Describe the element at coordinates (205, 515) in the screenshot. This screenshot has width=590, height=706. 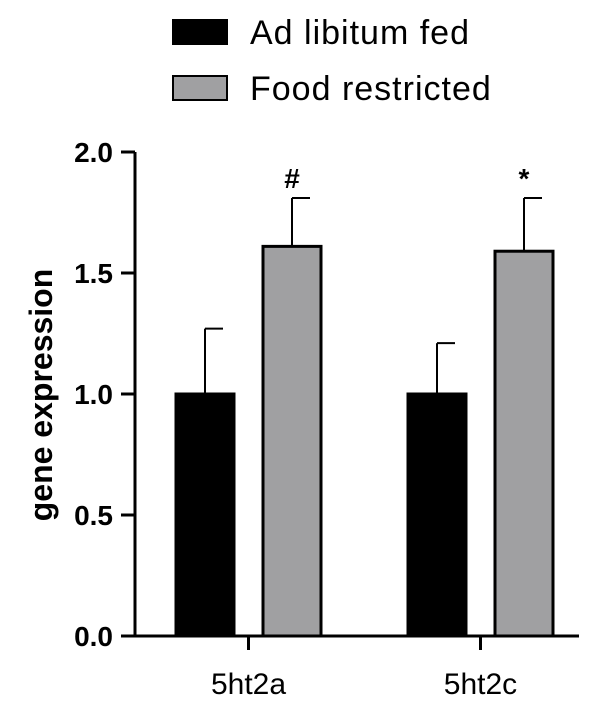
I see `bar-5ht2a-ad-libitum` at that location.